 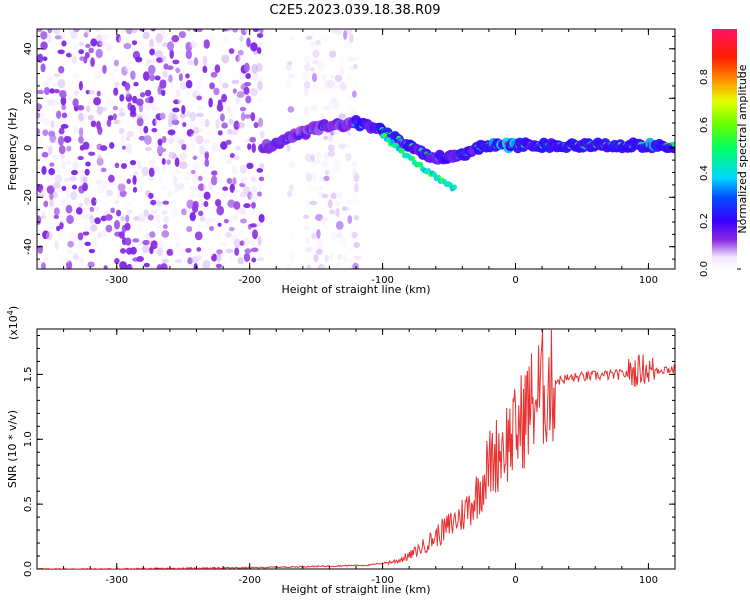 What do you see at coordinates (249, 580) in the screenshot?
I see `snr-x-tick-label: -200` at bounding box center [249, 580].